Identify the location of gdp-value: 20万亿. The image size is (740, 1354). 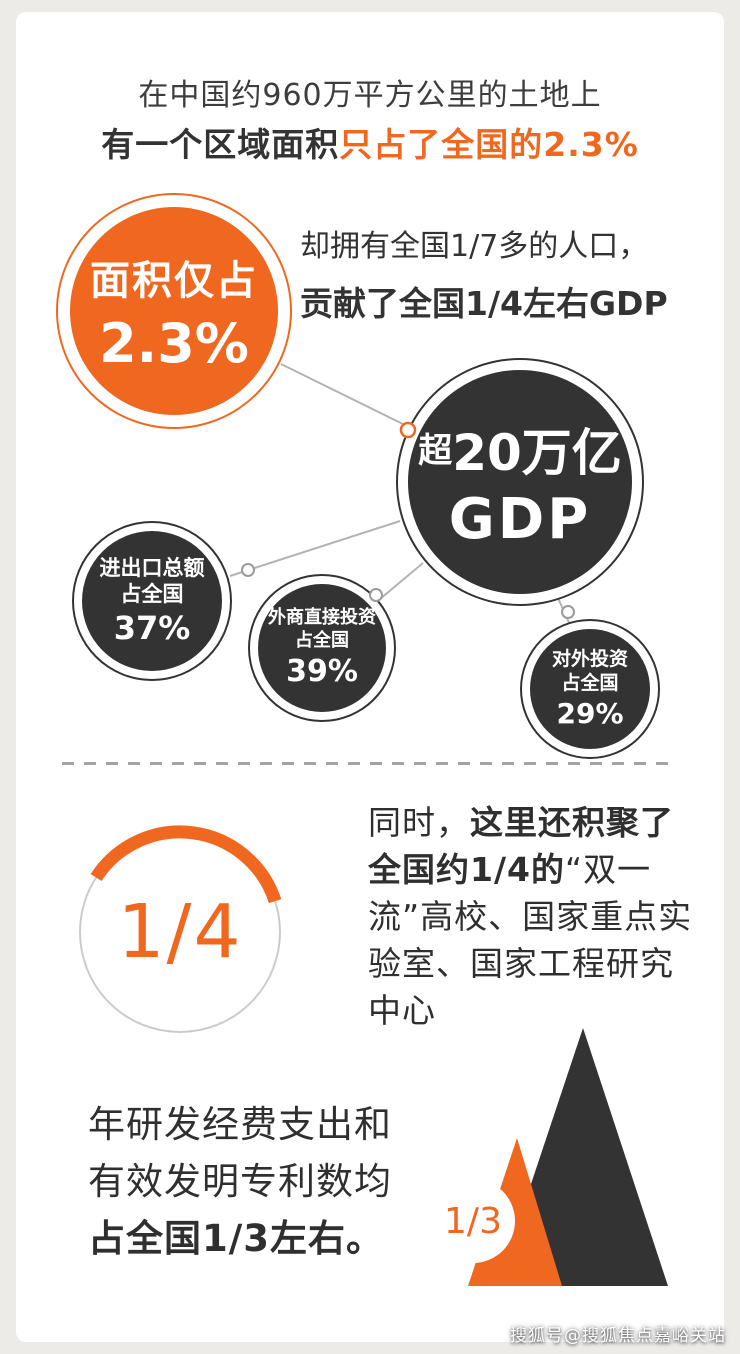
(537, 452).